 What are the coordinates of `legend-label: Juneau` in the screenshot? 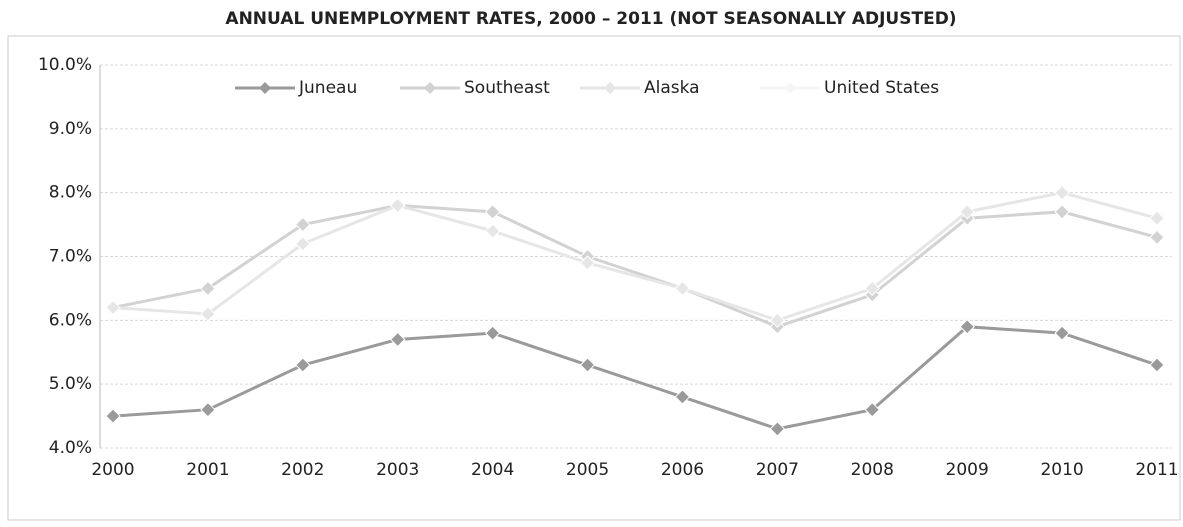 It's located at (327, 88).